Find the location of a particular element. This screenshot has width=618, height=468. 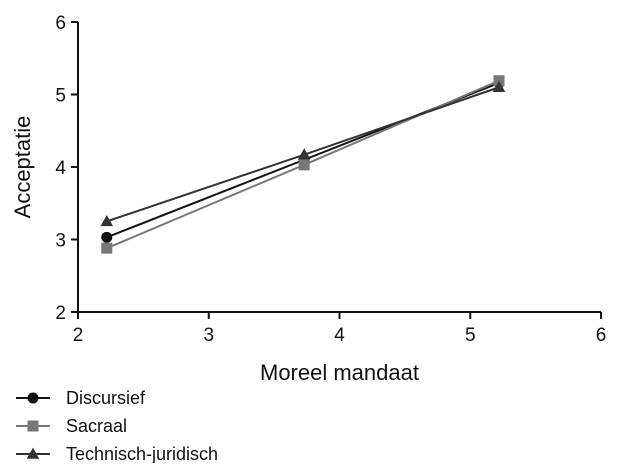

legend-label: Discursief is located at coordinates (106, 398).